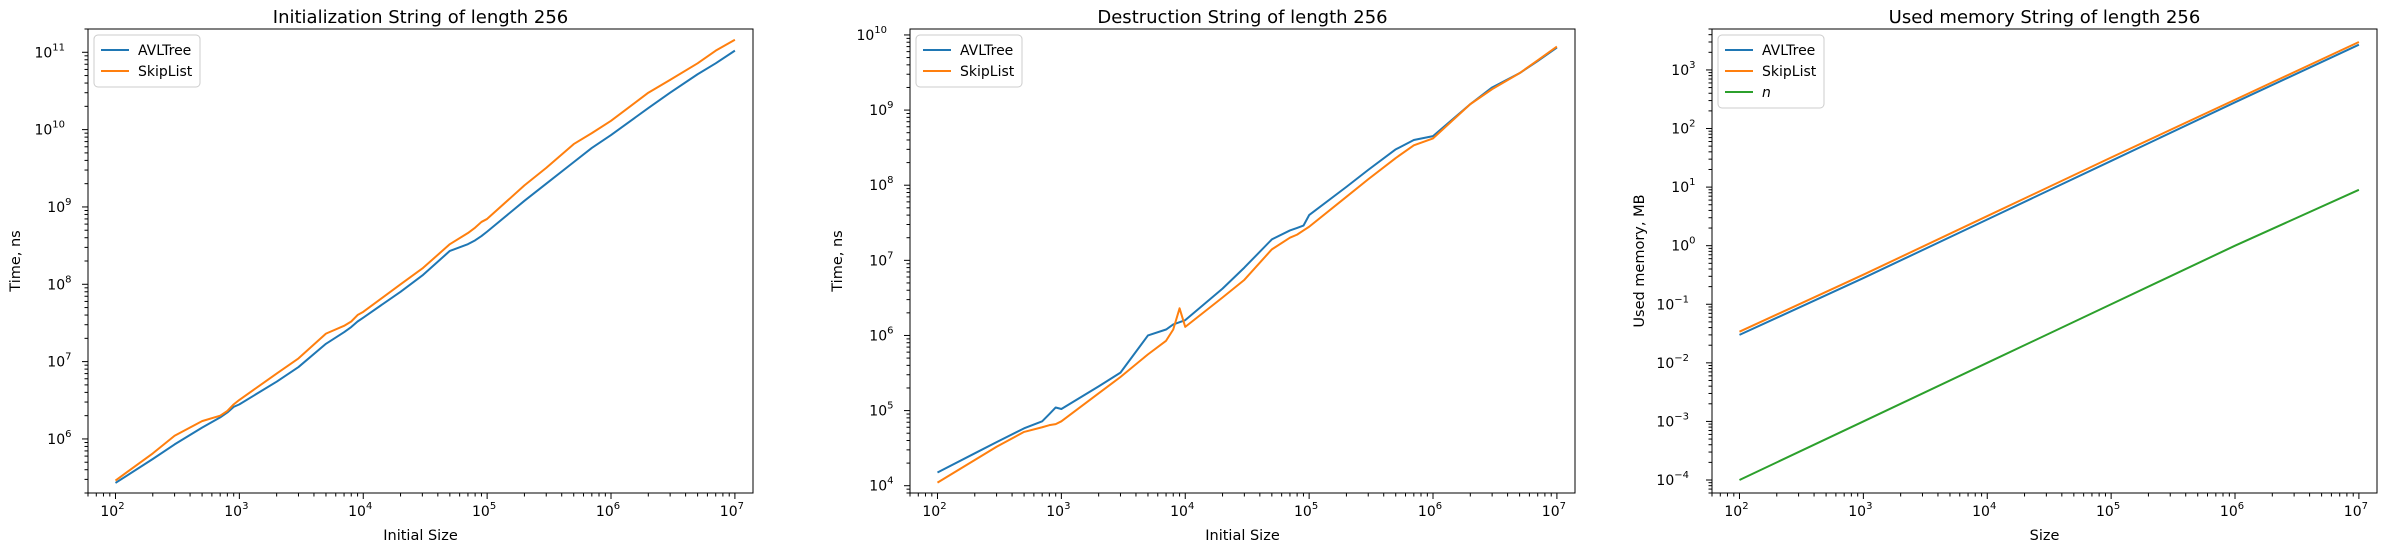 This screenshot has width=2405, height=552. I want to click on chart-title: Initialization String of length 256, so click(420, 17).